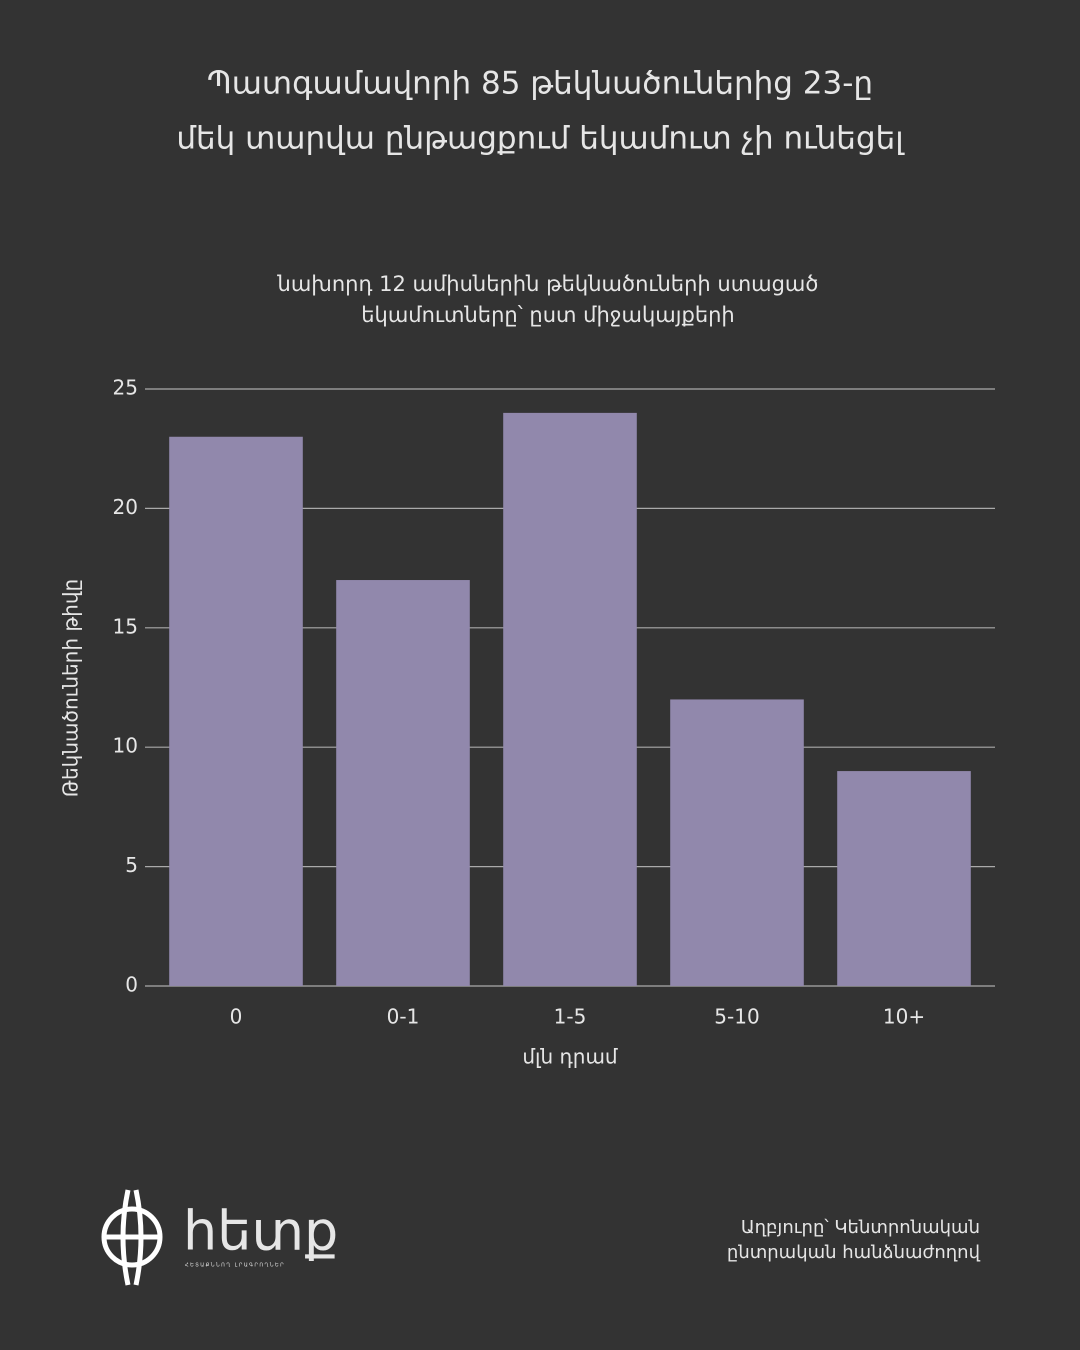  What do you see at coordinates (548, 284) in the screenshot?
I see `chart-subtitle: նախորդ 12 ամիսներին թեկնածուների ստացած` at bounding box center [548, 284].